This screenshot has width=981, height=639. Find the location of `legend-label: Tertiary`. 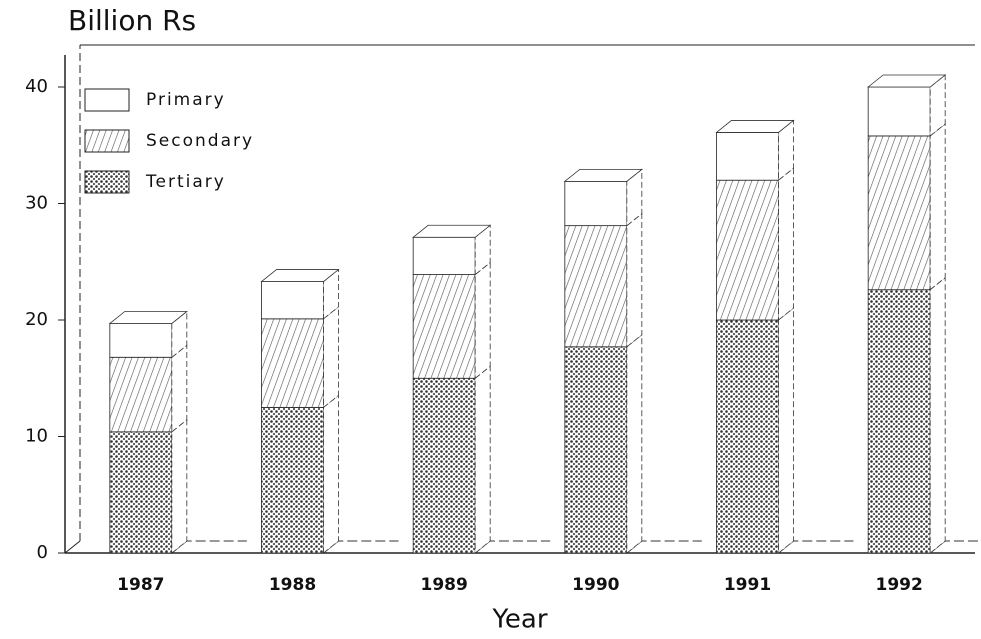

legend-label: Tertiary is located at coordinates (185, 182).